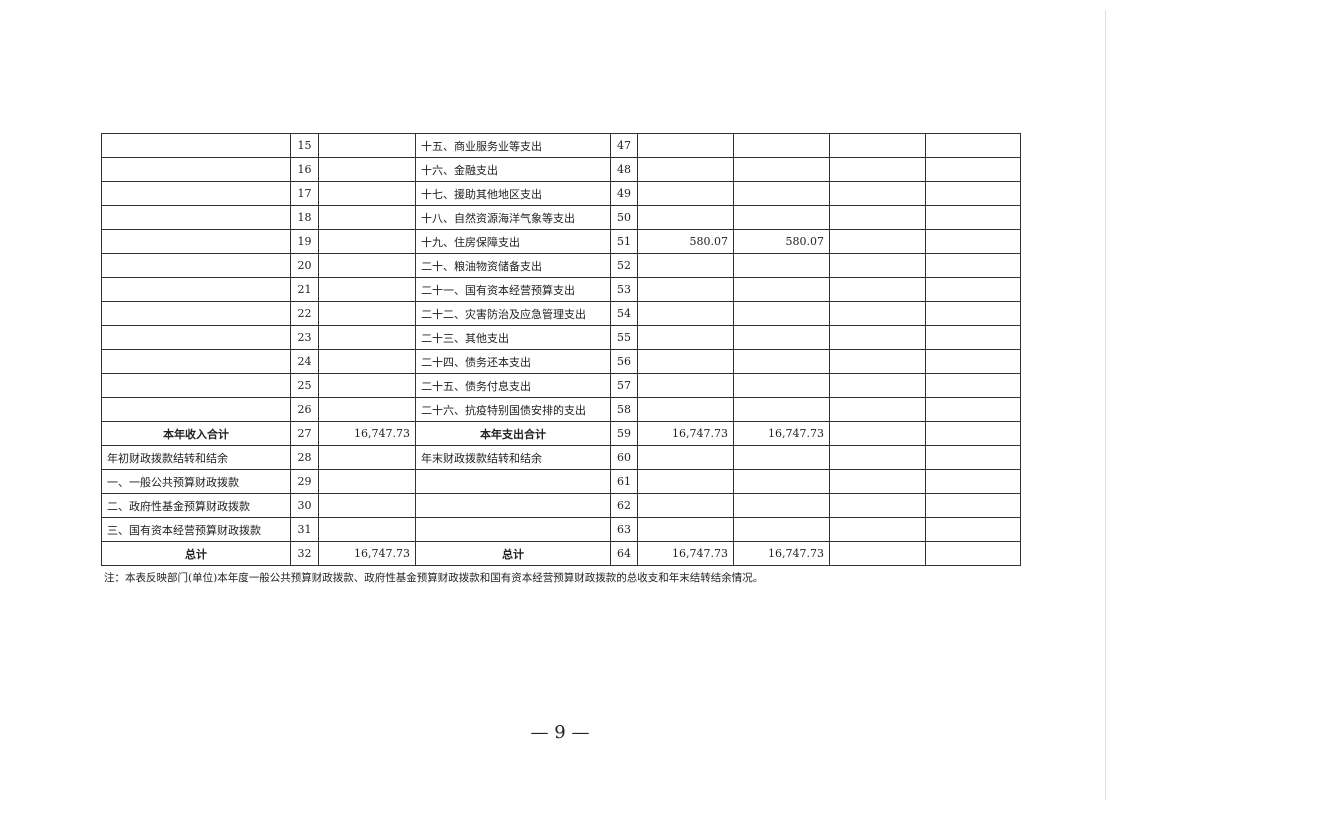 This screenshot has width=1343, height=815. I want to click on table-cell: 63, so click(624, 529).